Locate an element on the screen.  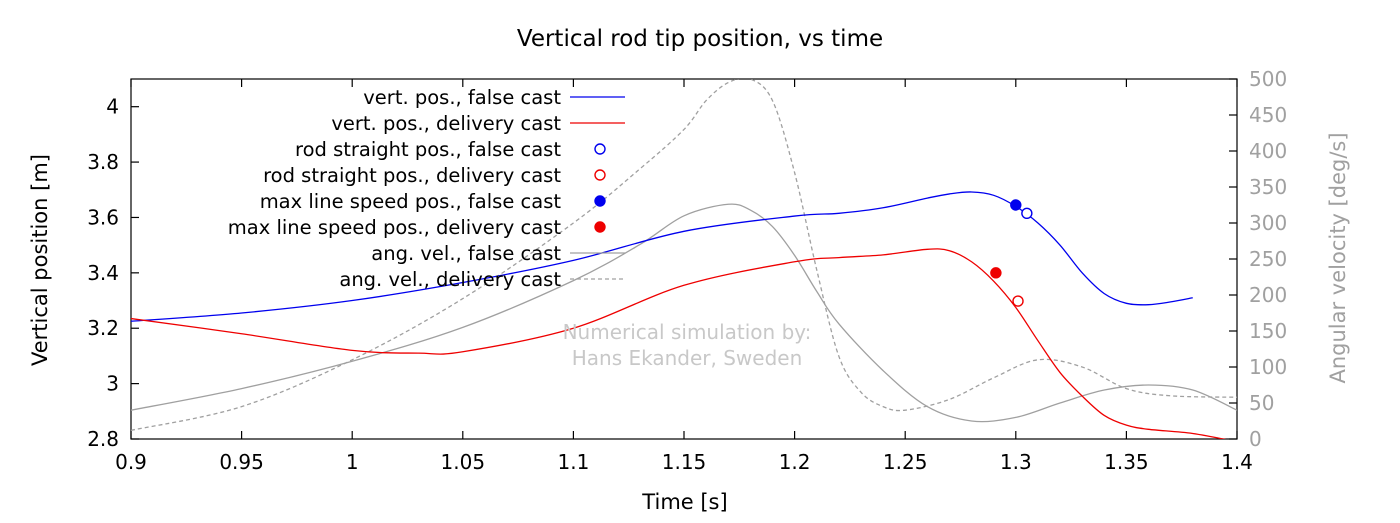
y-axis-label: Vertical position [m] is located at coordinates (40, 260).